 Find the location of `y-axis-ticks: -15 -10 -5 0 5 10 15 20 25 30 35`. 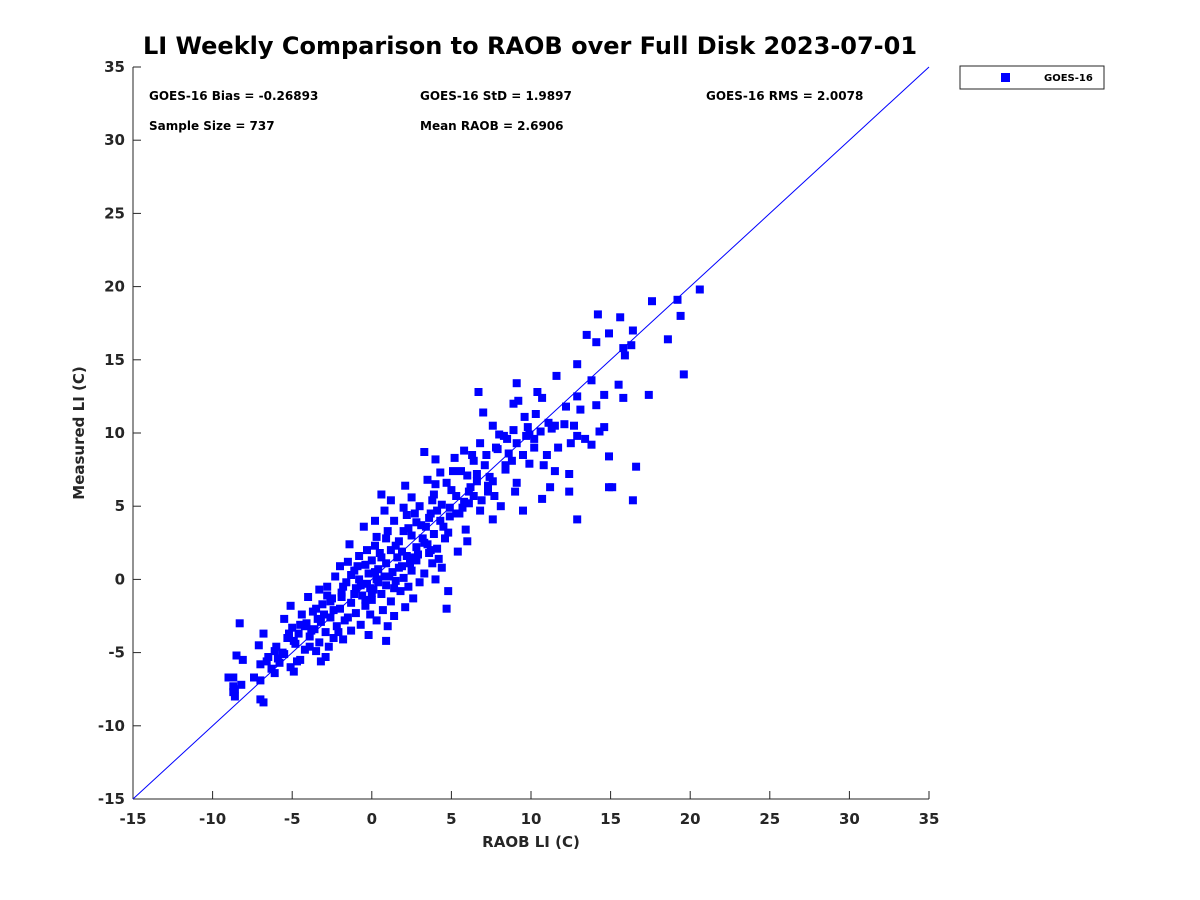

y-axis-ticks: -15 -10 -5 0 5 10 15 20 25 30 35 is located at coordinates (119, 433).